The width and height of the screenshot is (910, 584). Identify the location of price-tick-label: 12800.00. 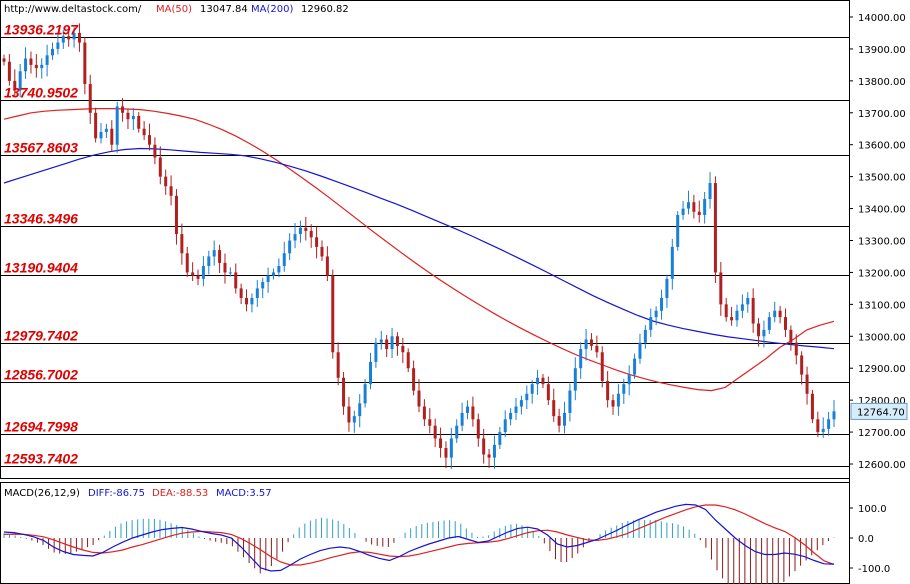
(882, 401).